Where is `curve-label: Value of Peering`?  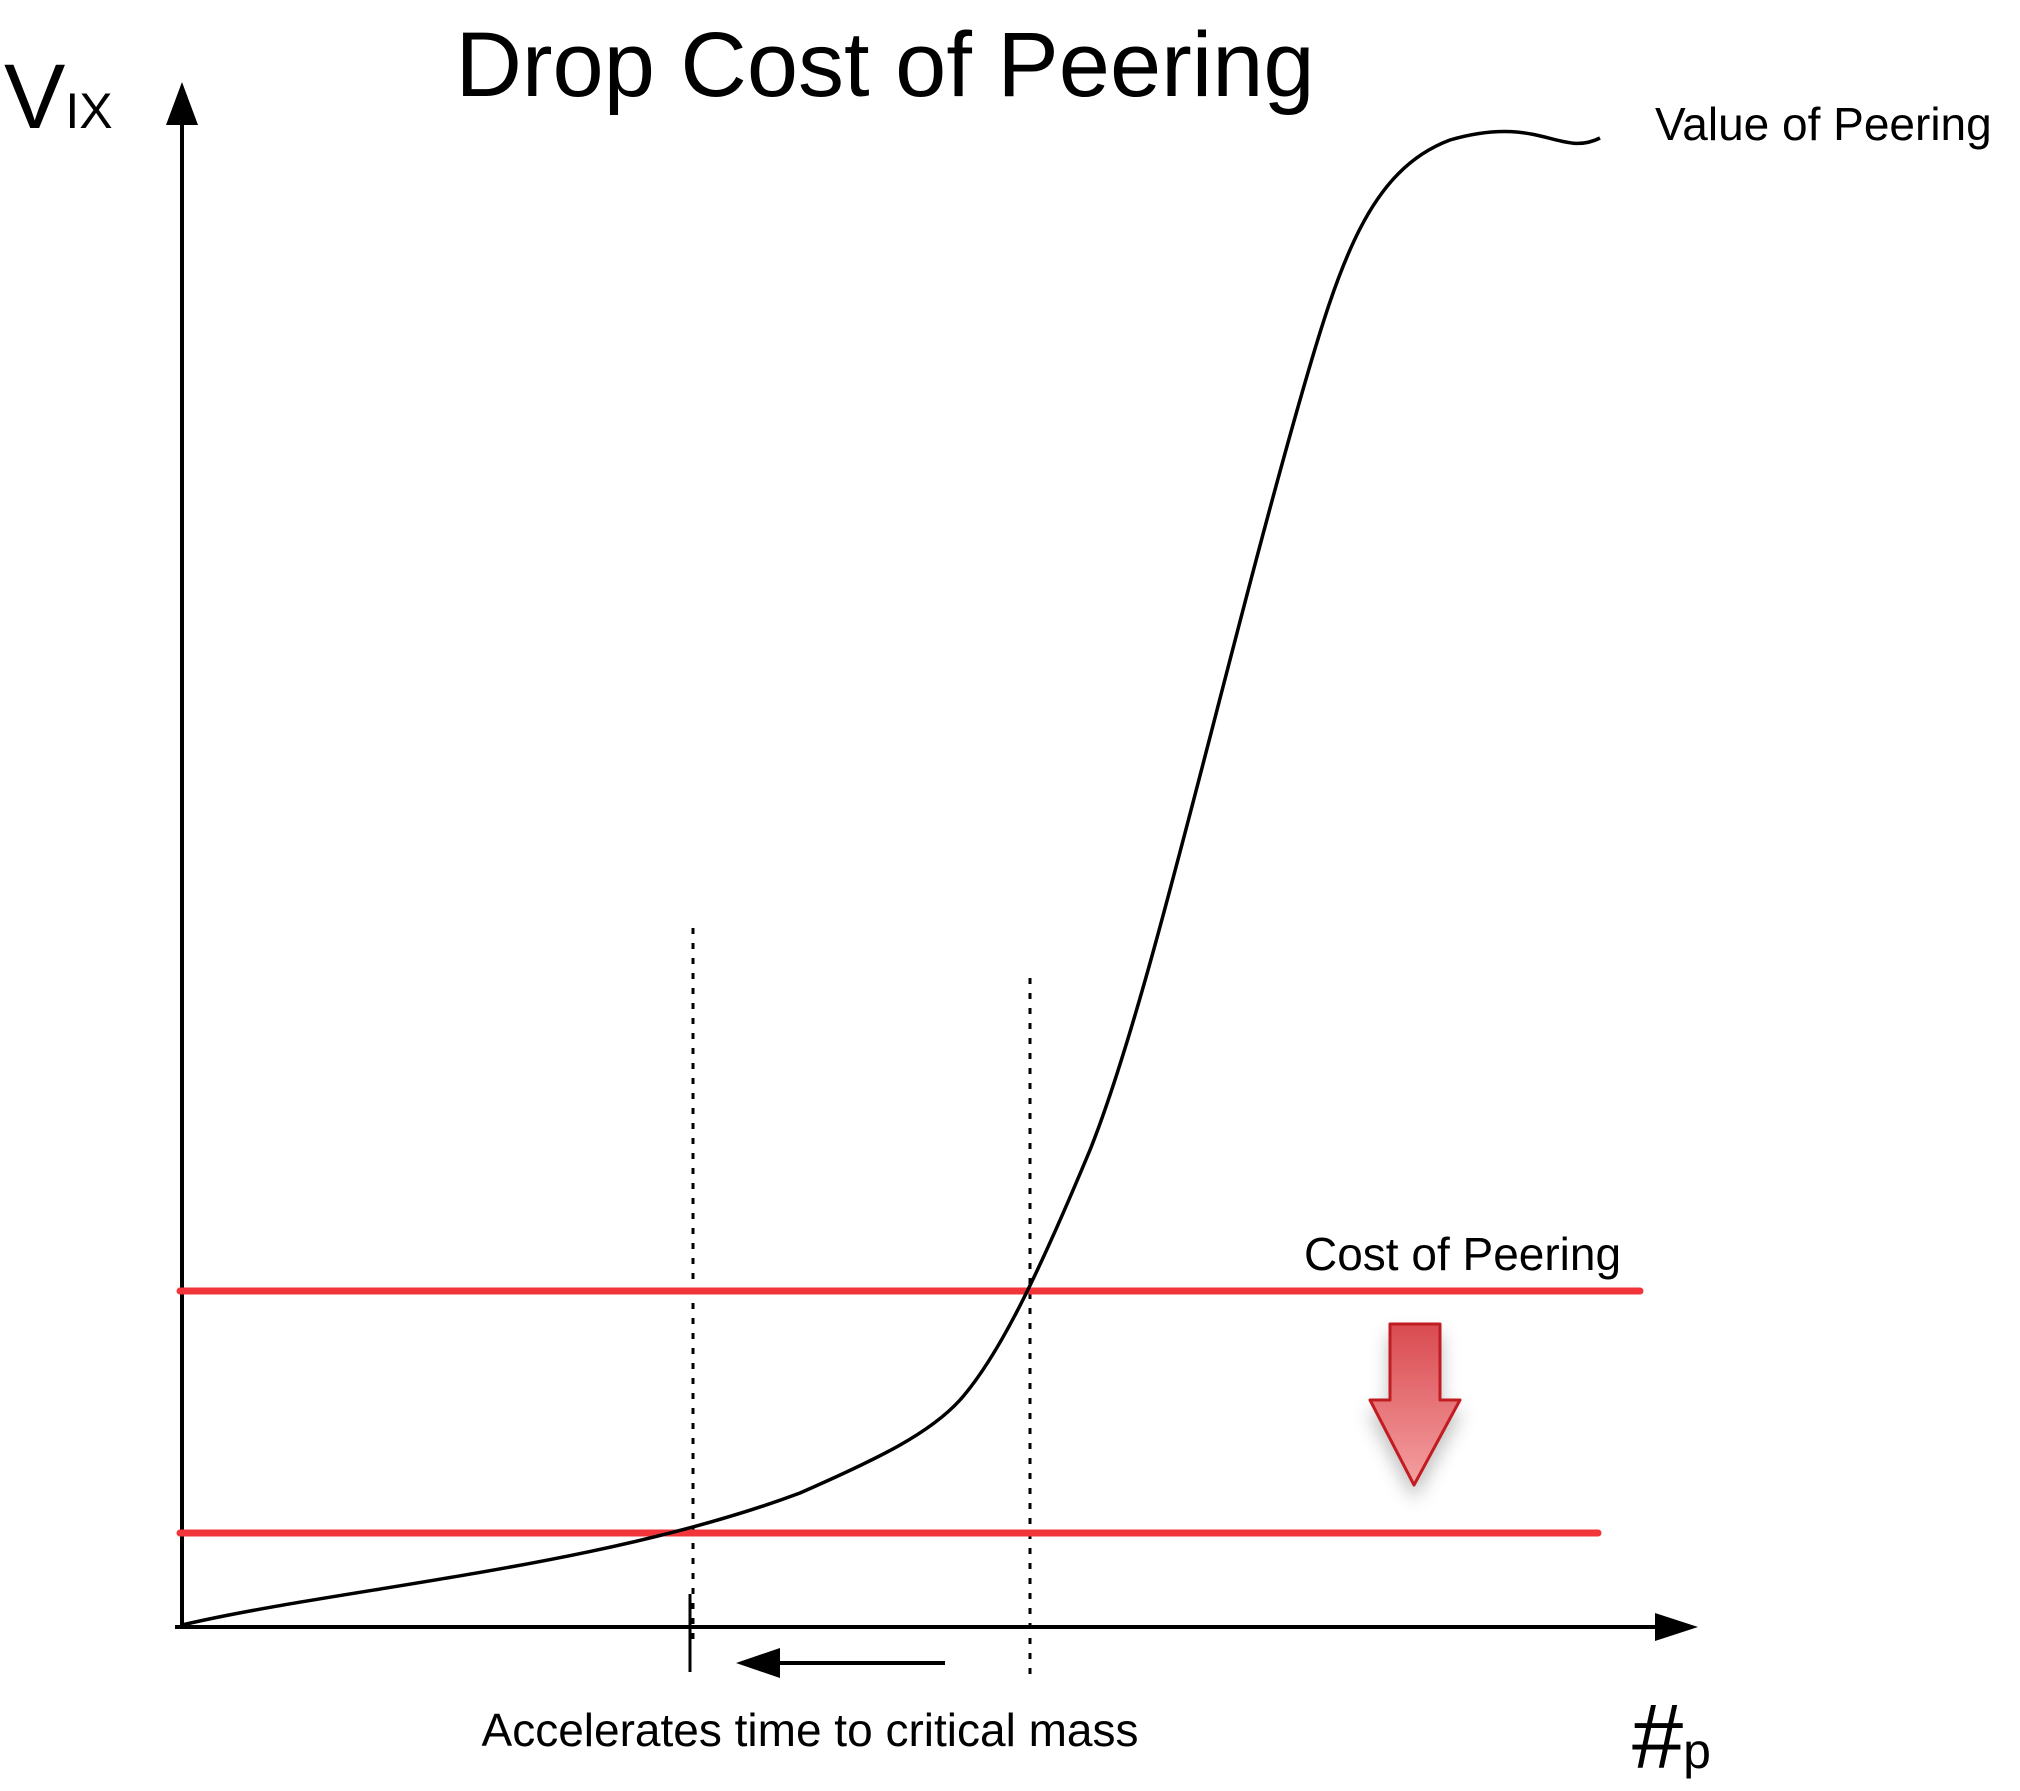
curve-label: Value of Peering is located at coordinates (1823, 124).